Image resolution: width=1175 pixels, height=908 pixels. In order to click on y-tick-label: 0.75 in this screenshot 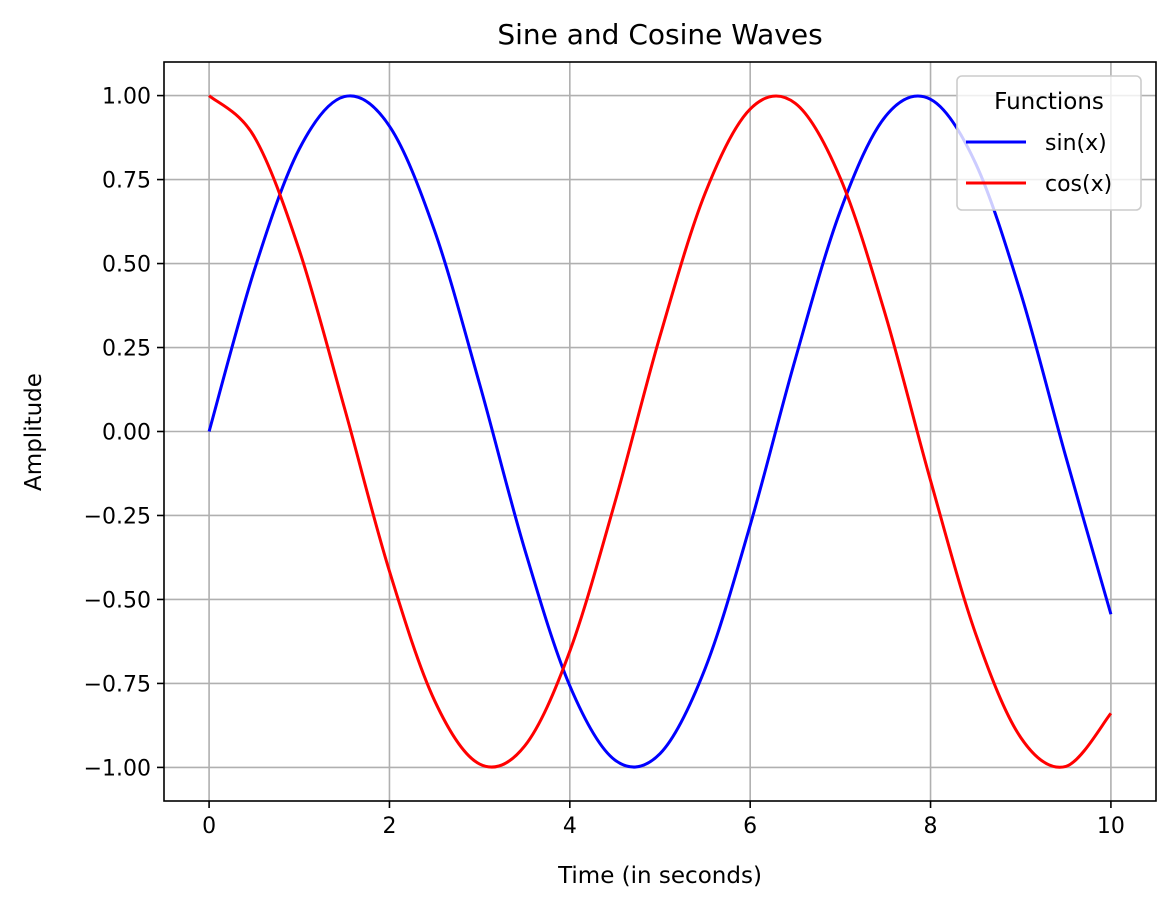, I will do `click(126, 181)`.